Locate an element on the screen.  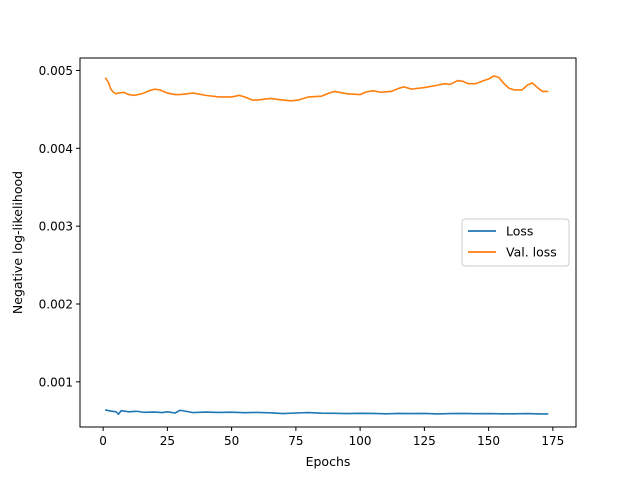
y-axis-label: Negative log-likelihood is located at coordinates (17, 242).